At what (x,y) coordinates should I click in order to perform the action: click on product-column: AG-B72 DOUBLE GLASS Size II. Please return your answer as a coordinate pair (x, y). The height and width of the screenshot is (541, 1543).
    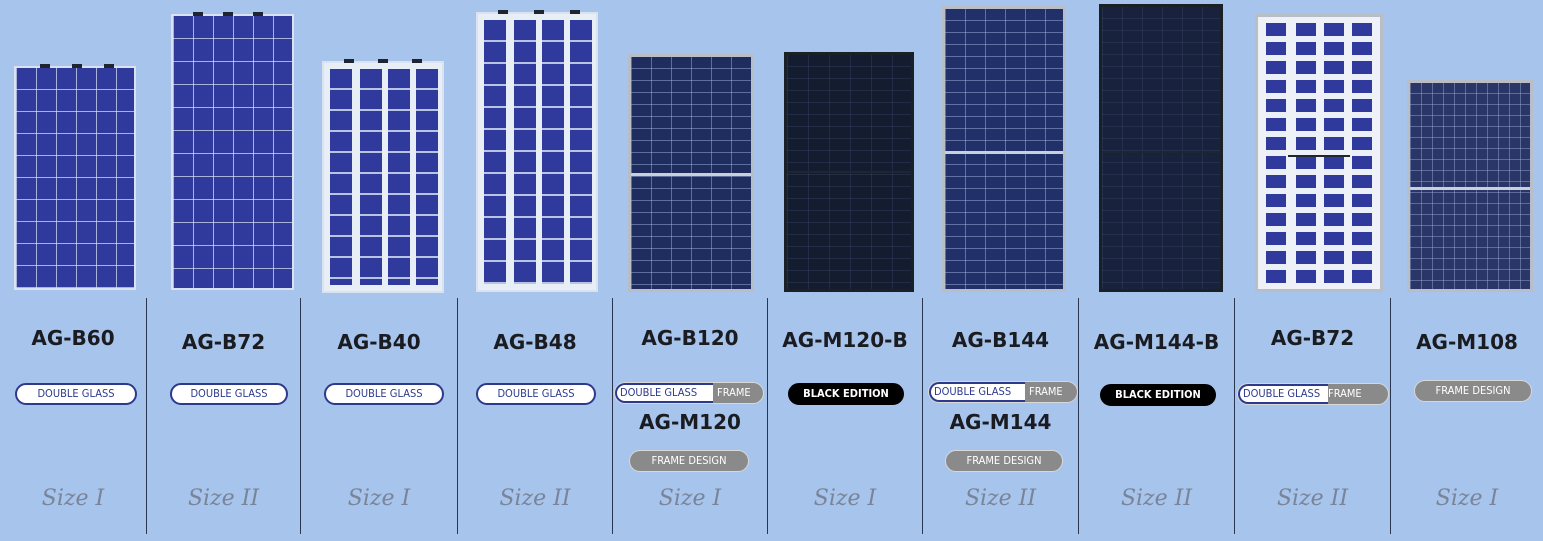
    Looking at the image, I should click on (223, 270).